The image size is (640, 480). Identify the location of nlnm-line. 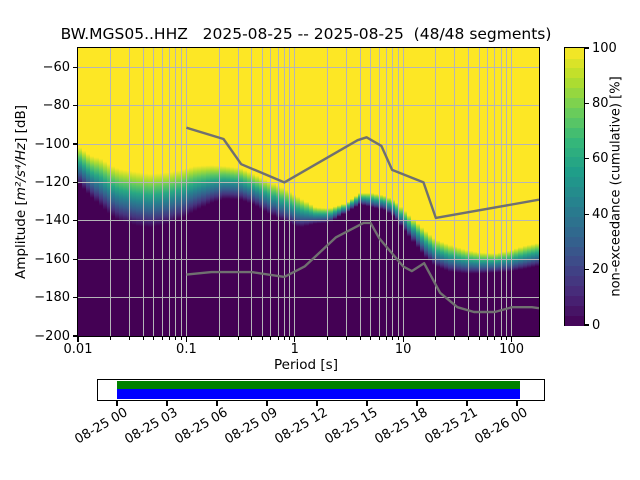
(362, 267).